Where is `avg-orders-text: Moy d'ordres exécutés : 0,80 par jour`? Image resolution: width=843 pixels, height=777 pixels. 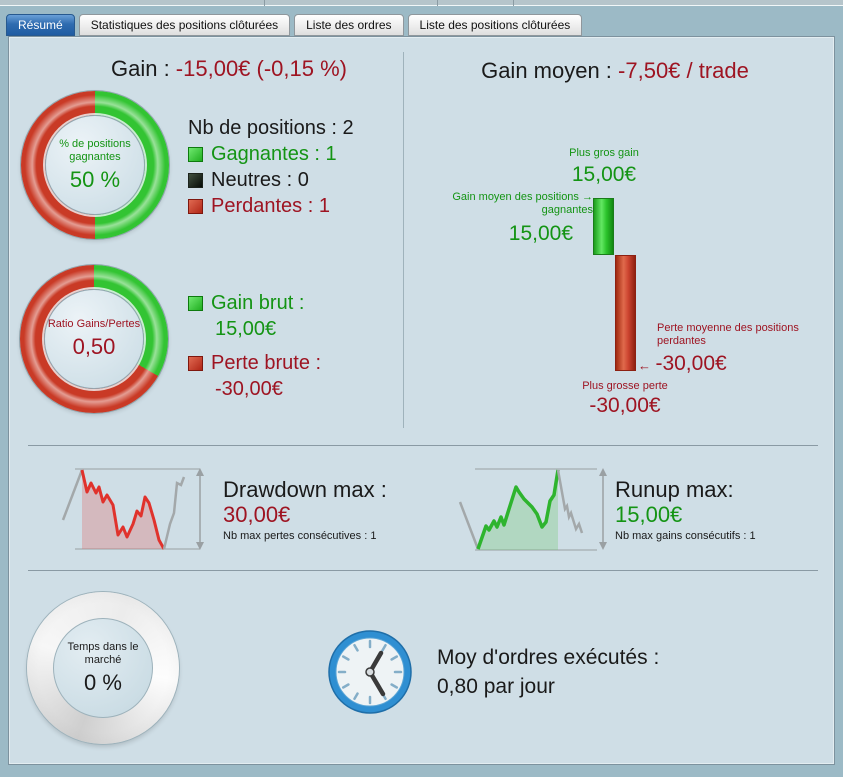
avg-orders-text: Moy d'ordres exécutés : 0,80 par jour is located at coordinates (548, 672).